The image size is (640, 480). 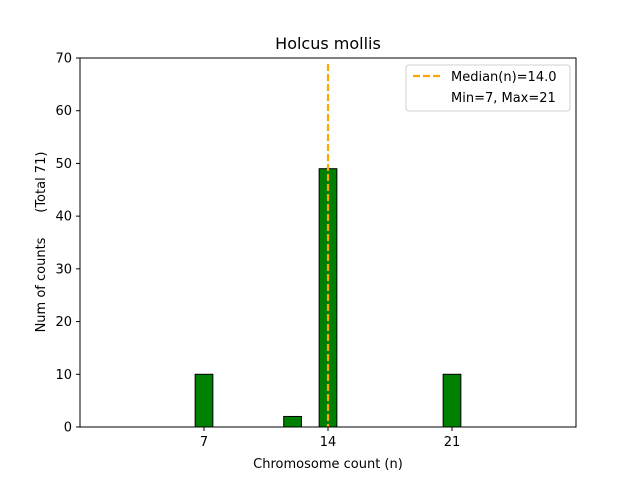 What do you see at coordinates (68, 428) in the screenshot?
I see `y-tick-label: 0` at bounding box center [68, 428].